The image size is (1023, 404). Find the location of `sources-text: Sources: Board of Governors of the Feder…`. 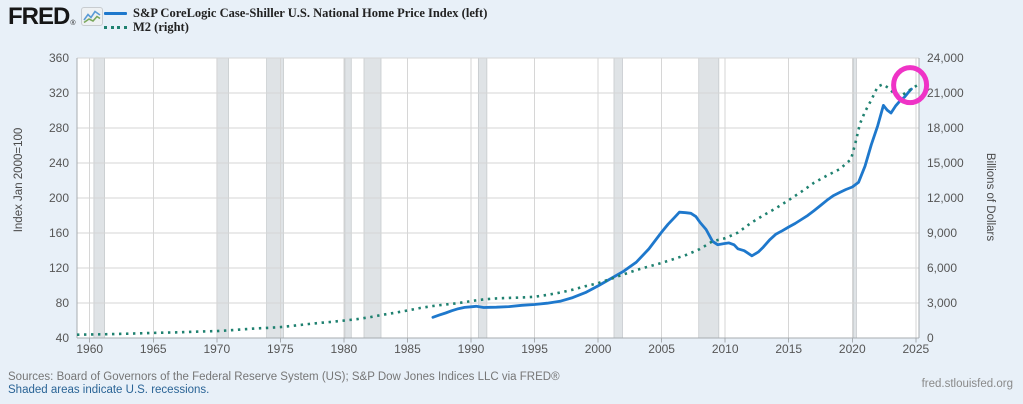

sources-text: Sources: Board of Governors of the Feder… is located at coordinates (284, 377).